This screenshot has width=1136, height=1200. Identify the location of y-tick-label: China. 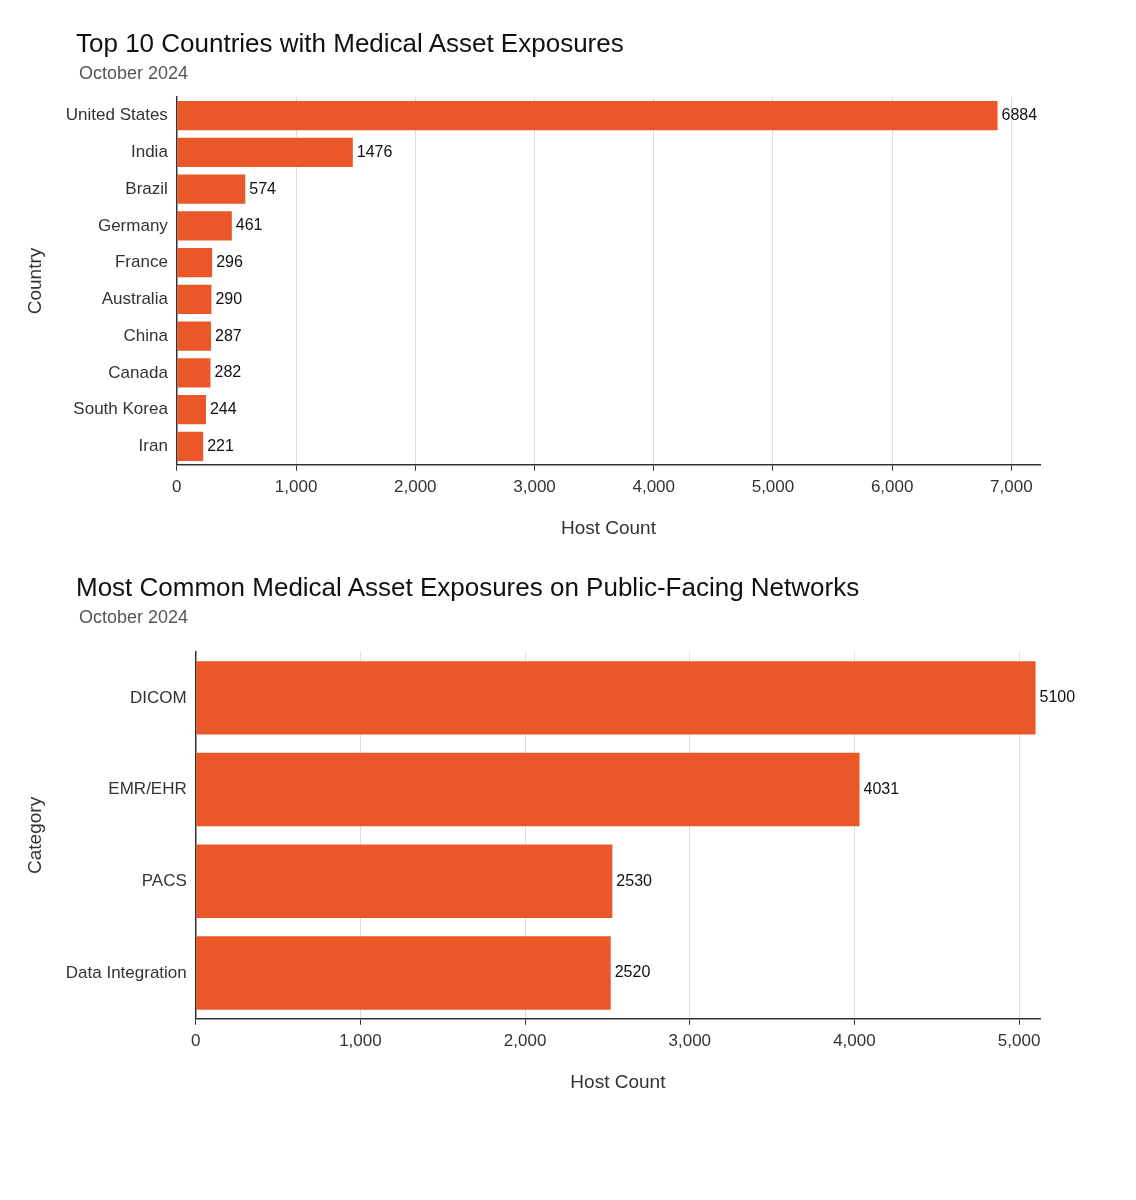
(146, 335).